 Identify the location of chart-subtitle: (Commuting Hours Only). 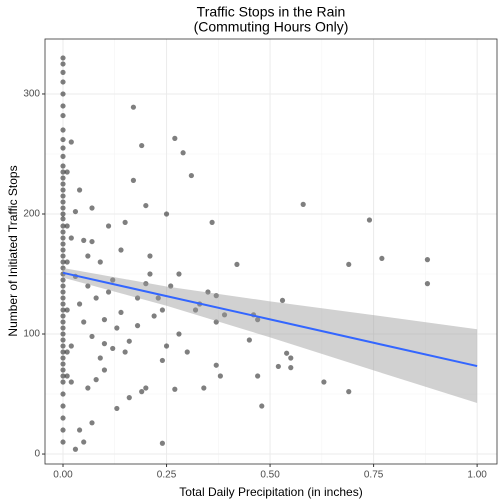
(271, 27).